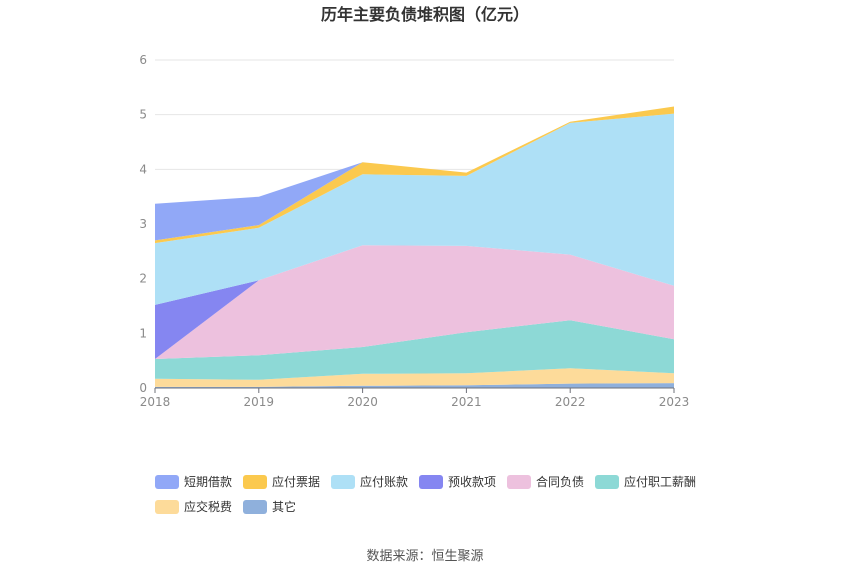 The width and height of the screenshot is (850, 575). I want to click on y-tick-label: 2, so click(143, 279).